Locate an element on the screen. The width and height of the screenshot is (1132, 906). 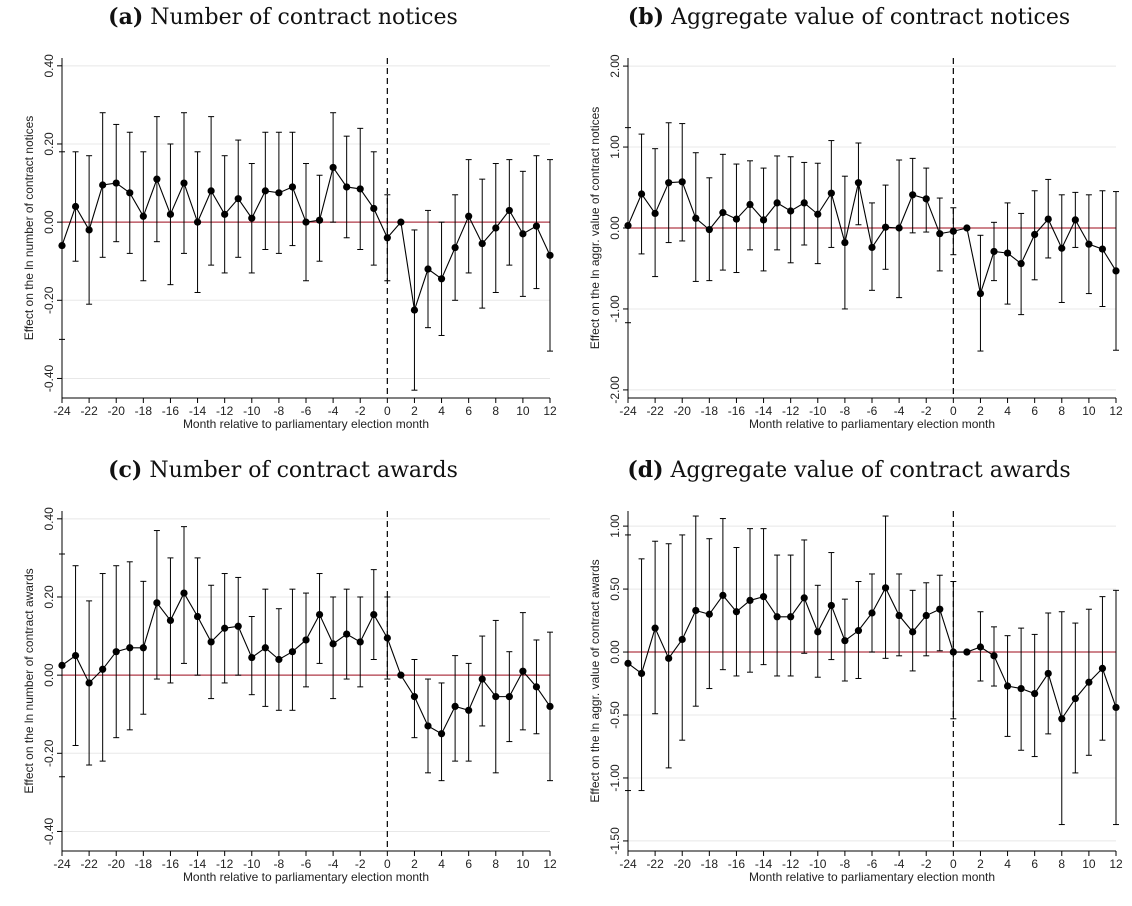
panel-label: (a) is located at coordinates (126, 17).